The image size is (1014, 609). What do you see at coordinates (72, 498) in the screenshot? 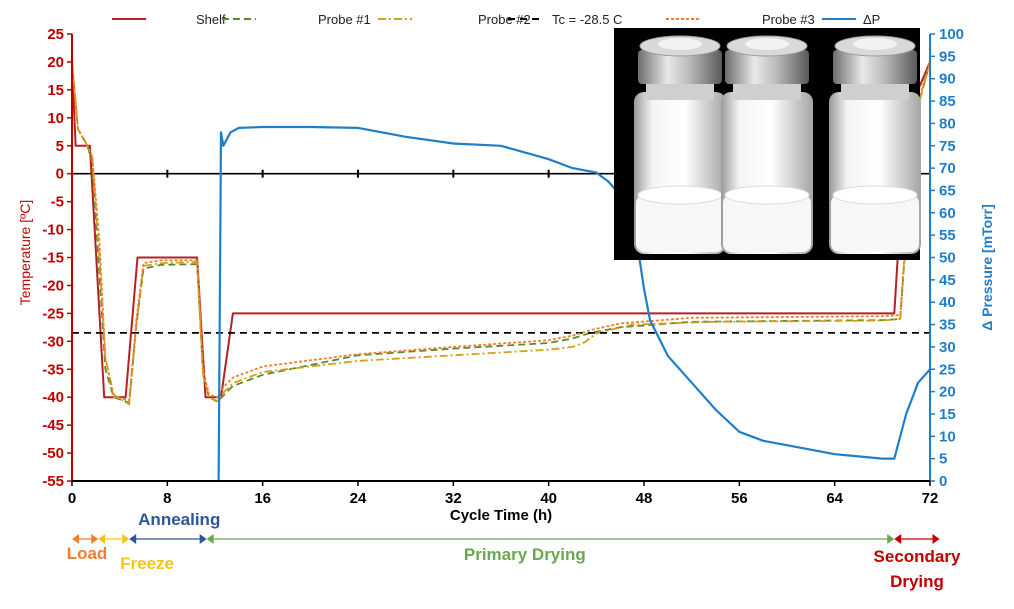
I see `x-tick-label: 0` at bounding box center [72, 498].